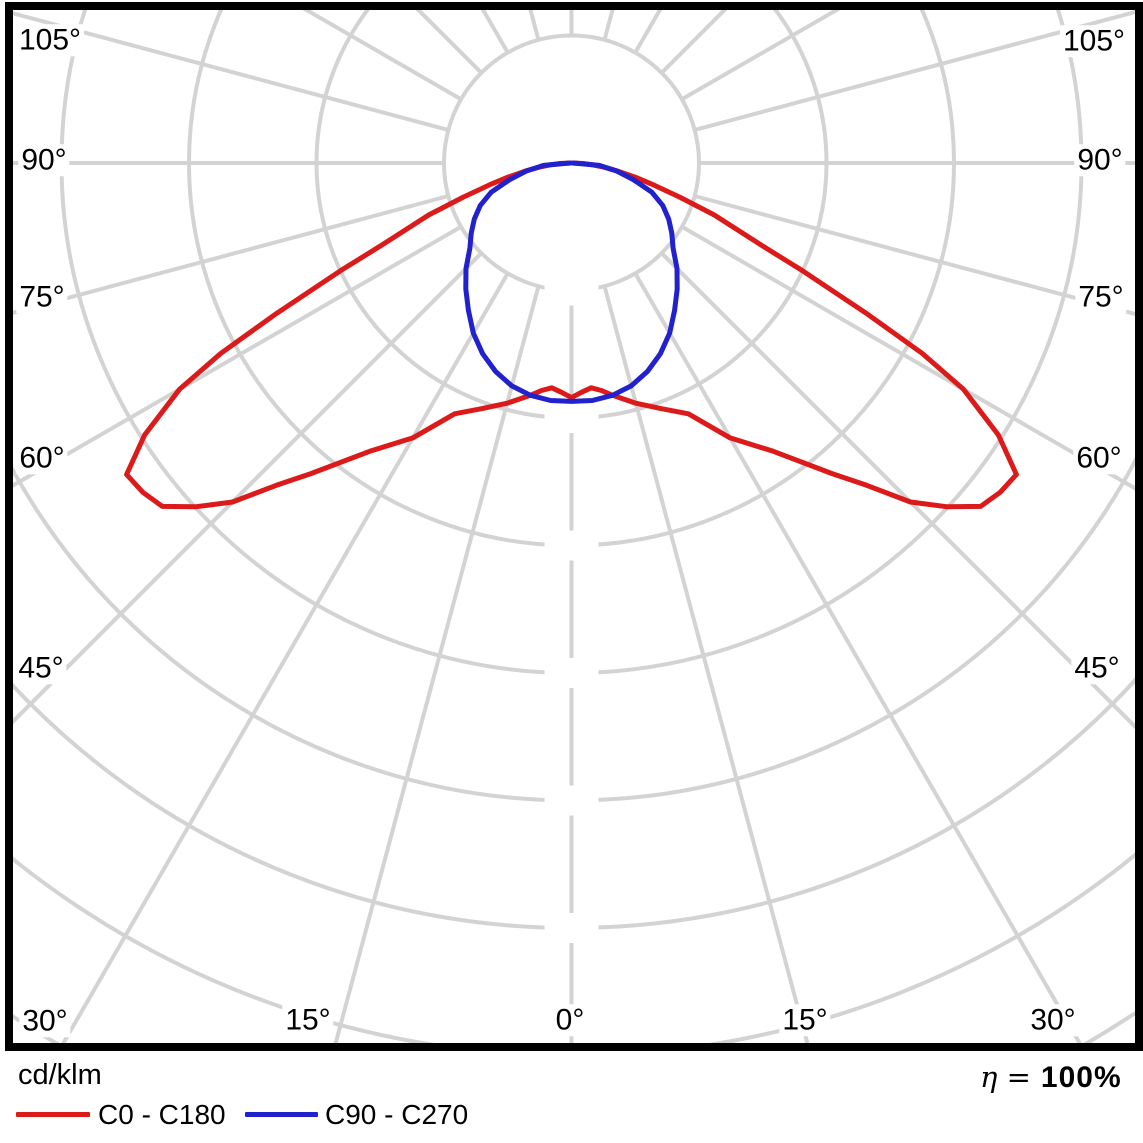  What do you see at coordinates (1005, 1077) in the screenshot?
I see `eta-symbol: η =` at bounding box center [1005, 1077].